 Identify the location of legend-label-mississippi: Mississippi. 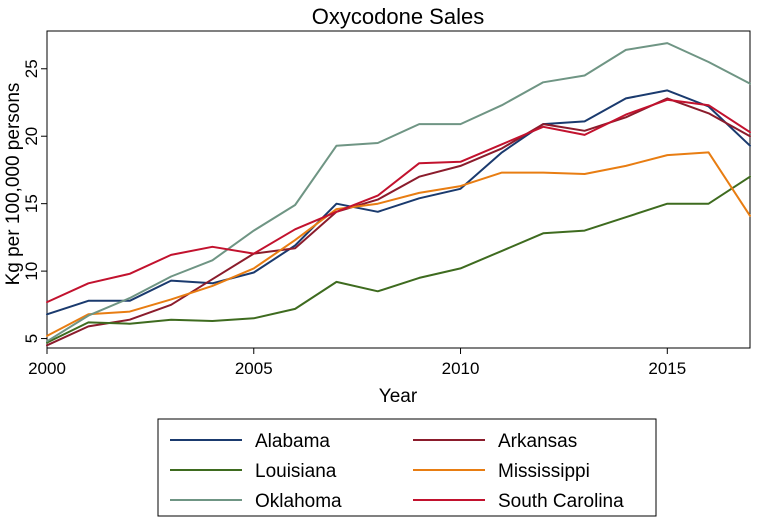
(544, 471).